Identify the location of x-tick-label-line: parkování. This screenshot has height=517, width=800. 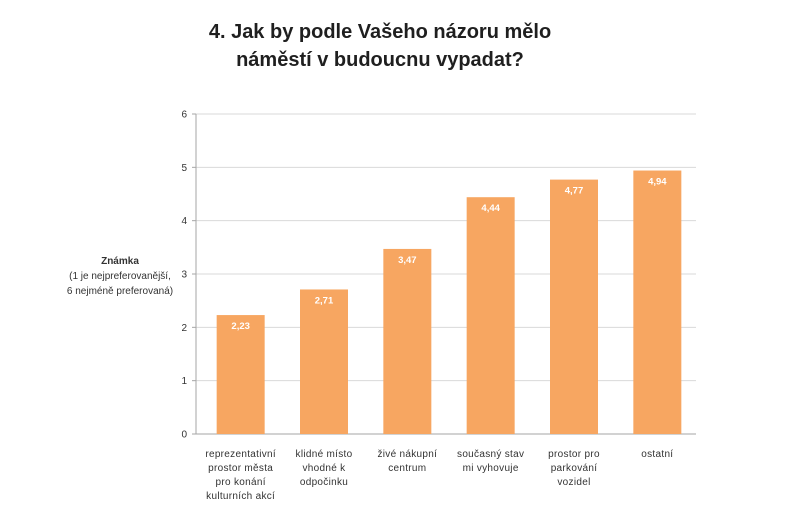
(574, 468).